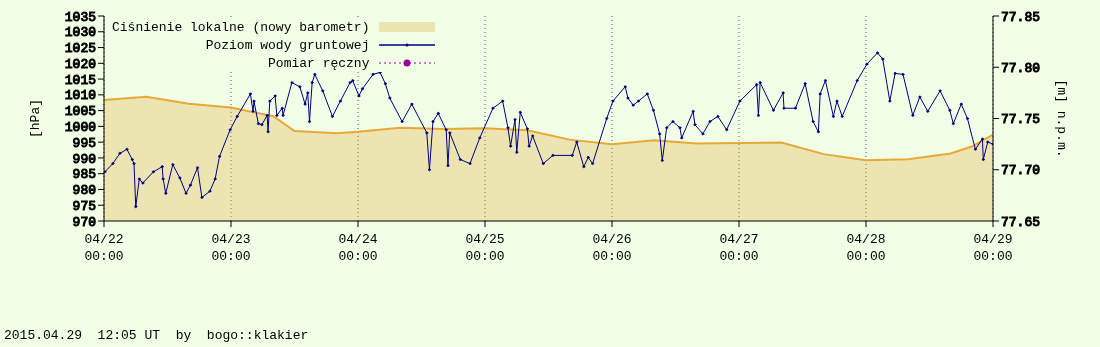 This screenshot has width=1100, height=347. I want to click on x-tick-label: 04/22 00:00, so click(104, 248).